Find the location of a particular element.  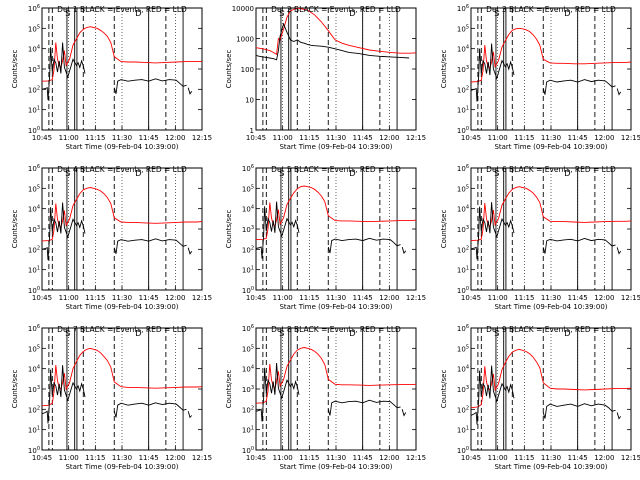

chart-title: Det 6 BLACK = Events, RED = LLD is located at coordinates (551, 169).